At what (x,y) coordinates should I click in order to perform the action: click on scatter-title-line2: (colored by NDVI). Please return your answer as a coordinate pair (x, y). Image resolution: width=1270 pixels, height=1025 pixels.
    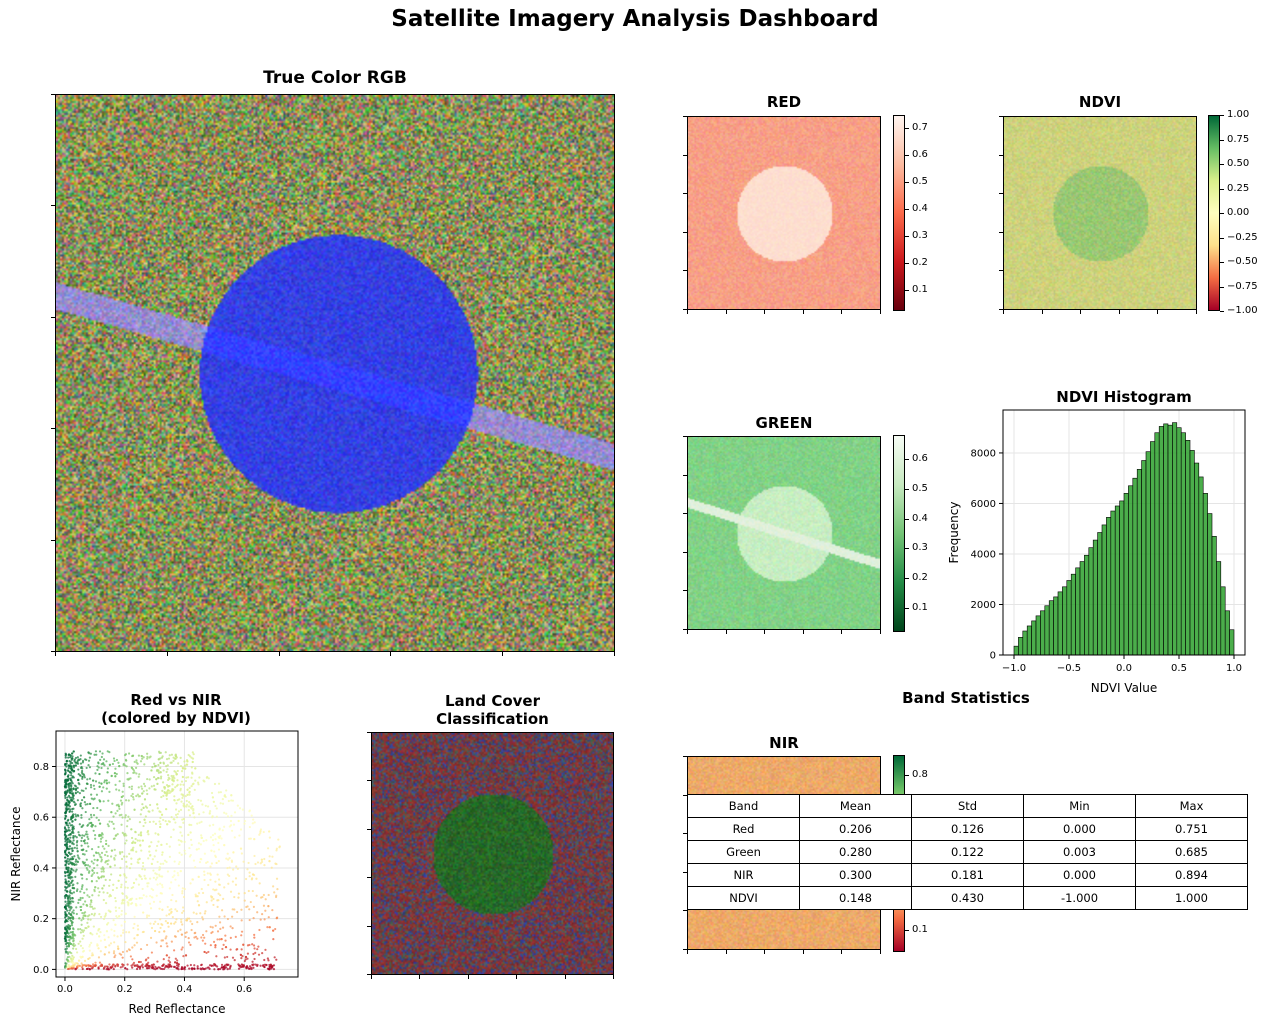
    Looking at the image, I should click on (176, 718).